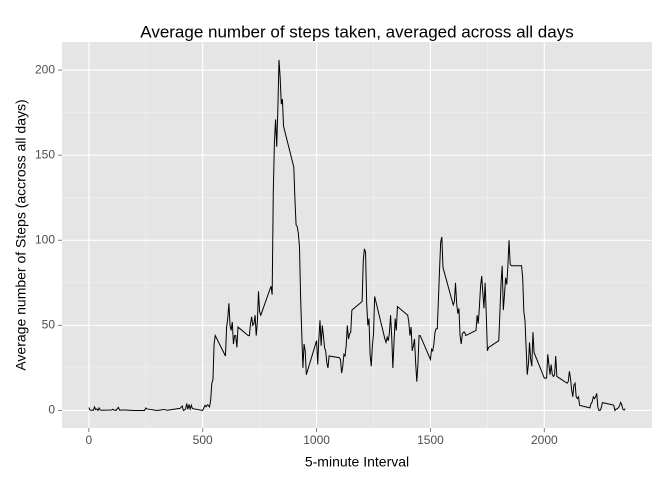  Describe the element at coordinates (45, 69) in the screenshot. I see `y-tick-label: 200` at that location.